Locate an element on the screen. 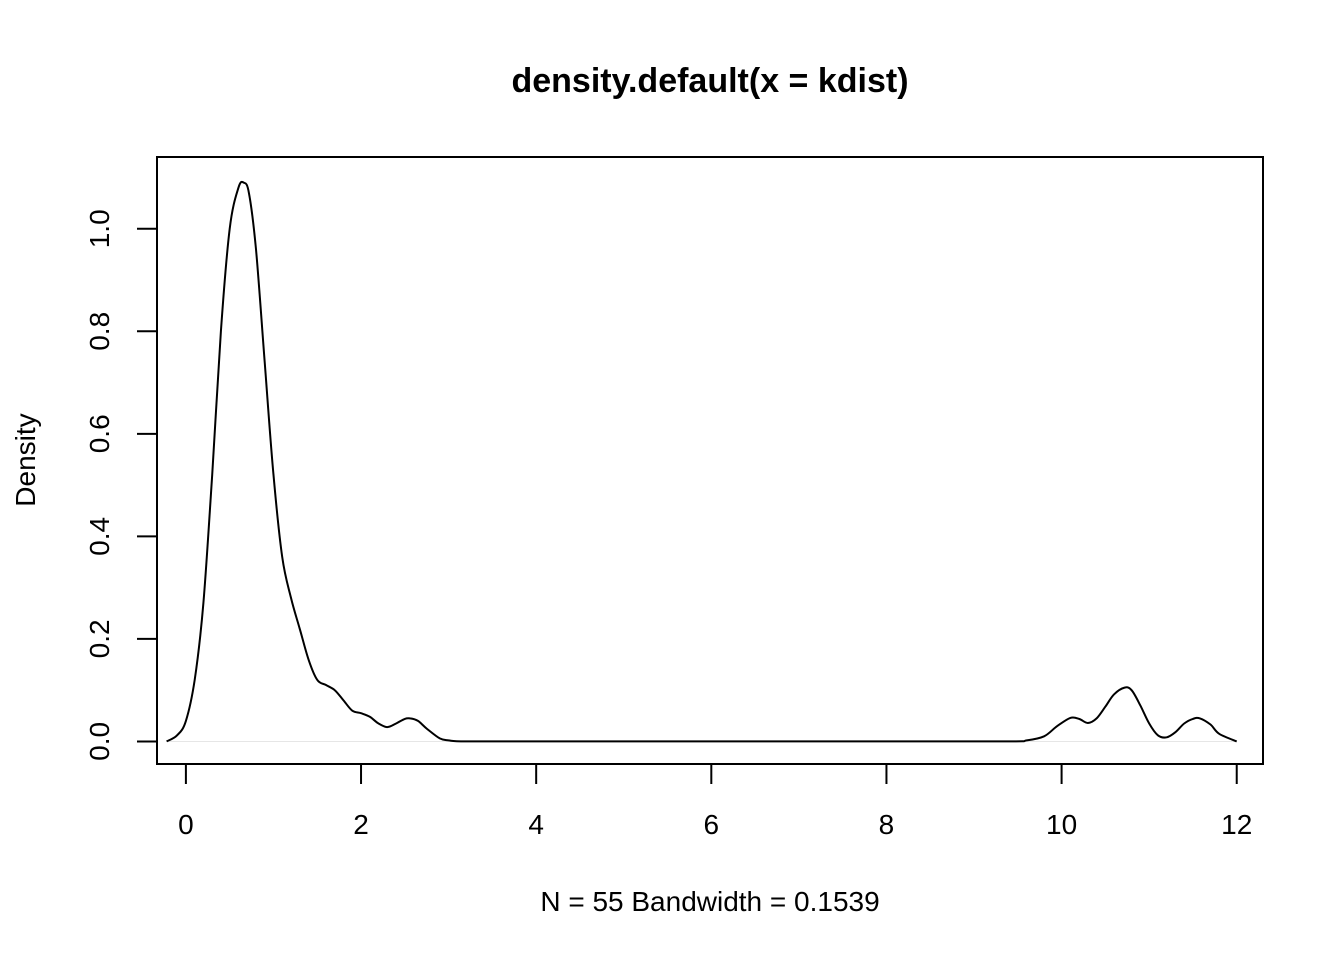 This screenshot has width=1344, height=960. y-tick-label: 0.2 is located at coordinates (99, 638).